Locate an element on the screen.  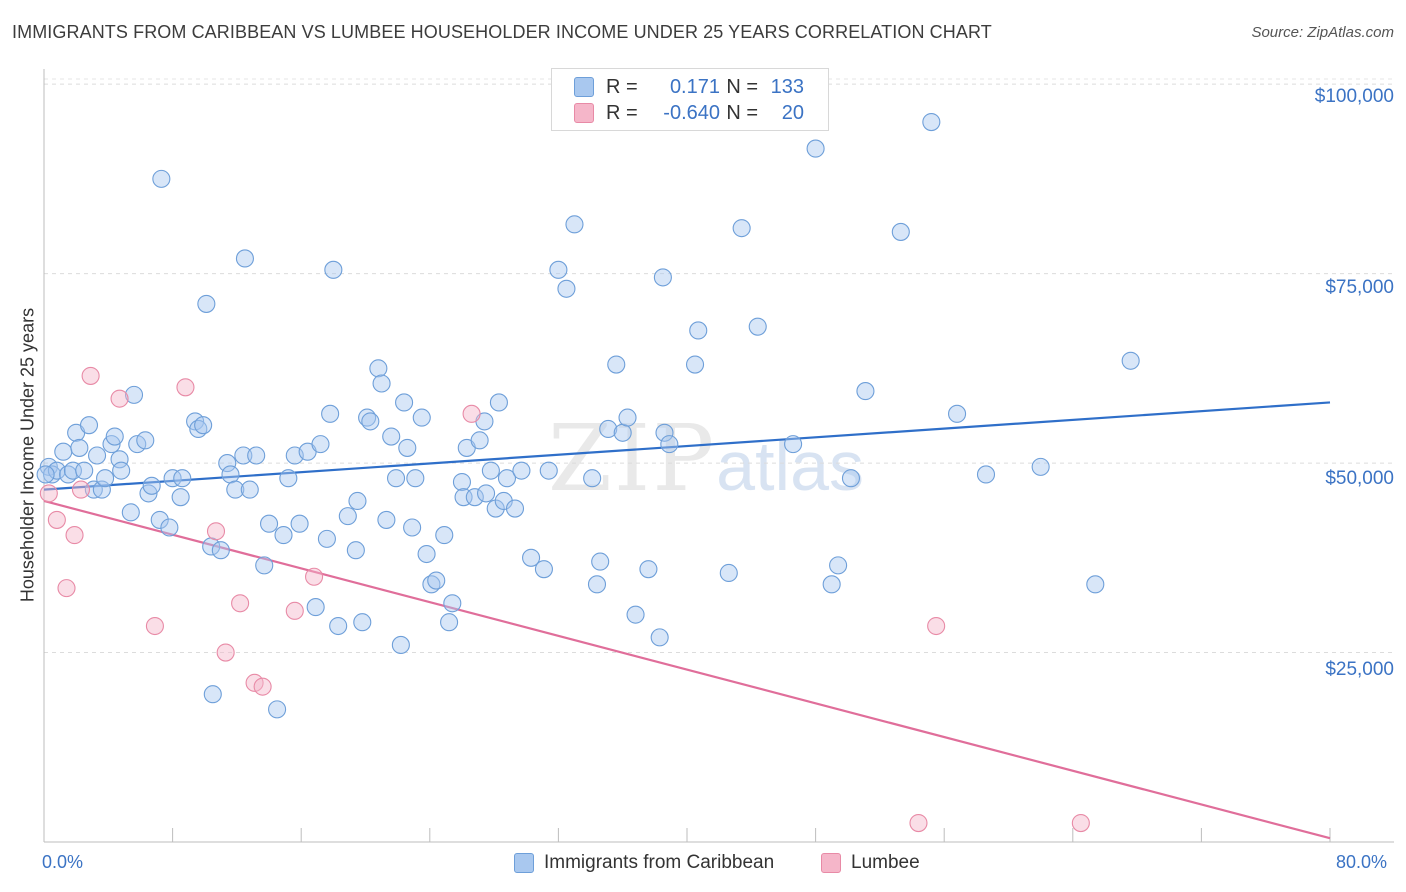
y-tick-label-25000: $25,000 is located at coordinates (1359, 669).